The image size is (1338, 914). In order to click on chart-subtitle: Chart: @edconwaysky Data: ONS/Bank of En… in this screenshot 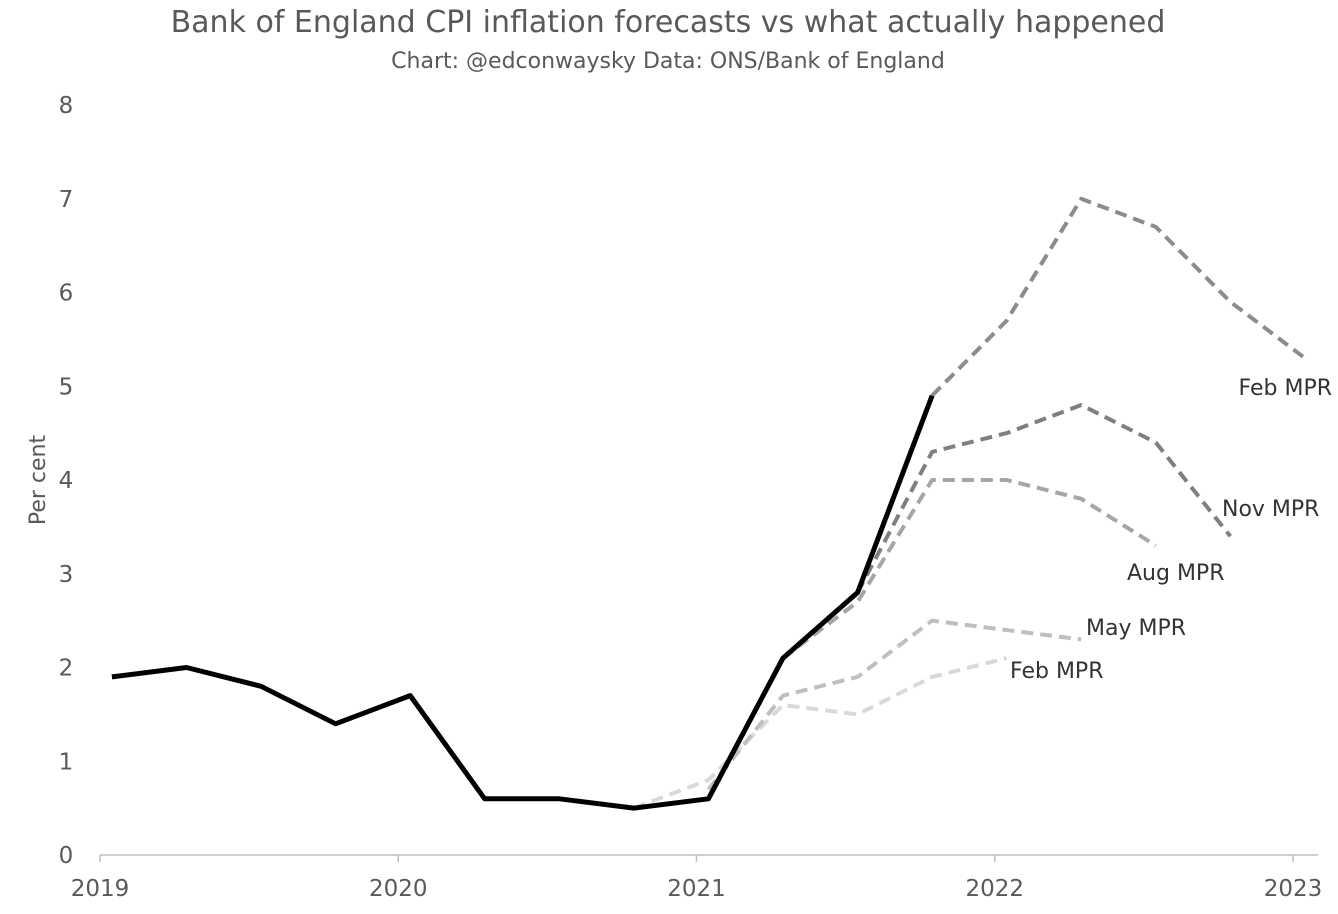, I will do `click(668, 61)`.